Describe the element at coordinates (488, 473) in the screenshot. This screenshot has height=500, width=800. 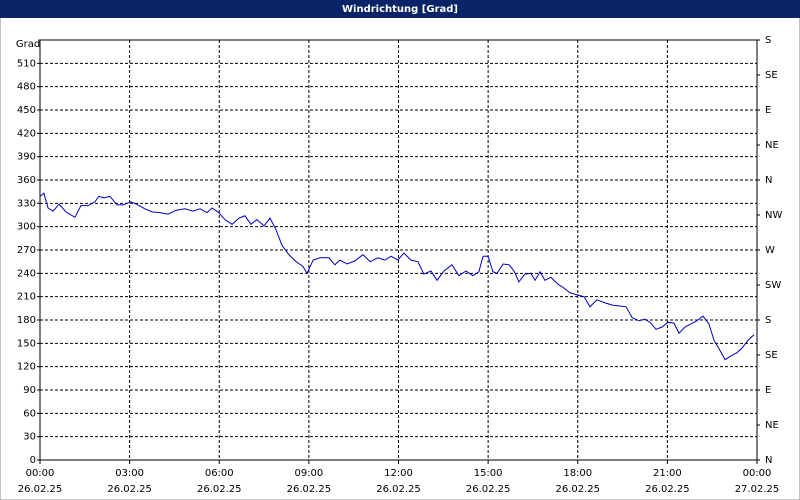
I see `x-tick-label: 15:00` at that location.